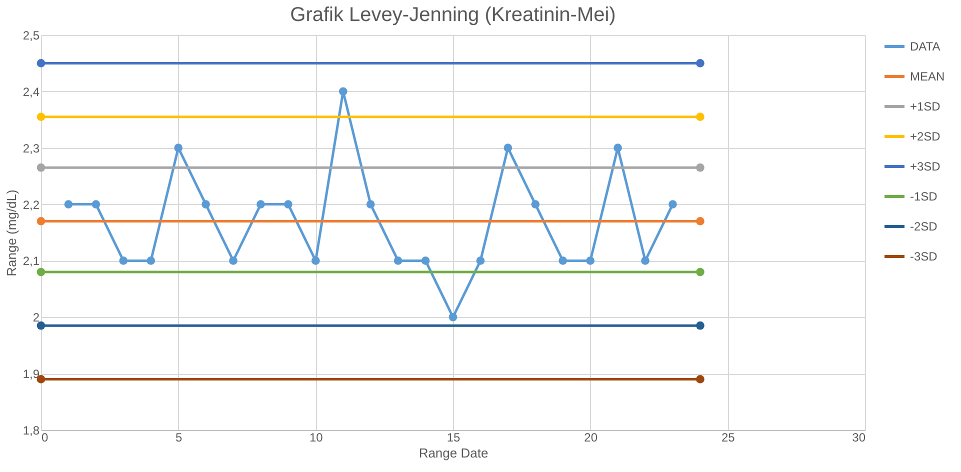 The image size is (961, 472). I want to click on y-tick-label: 2,5, so click(31, 35).